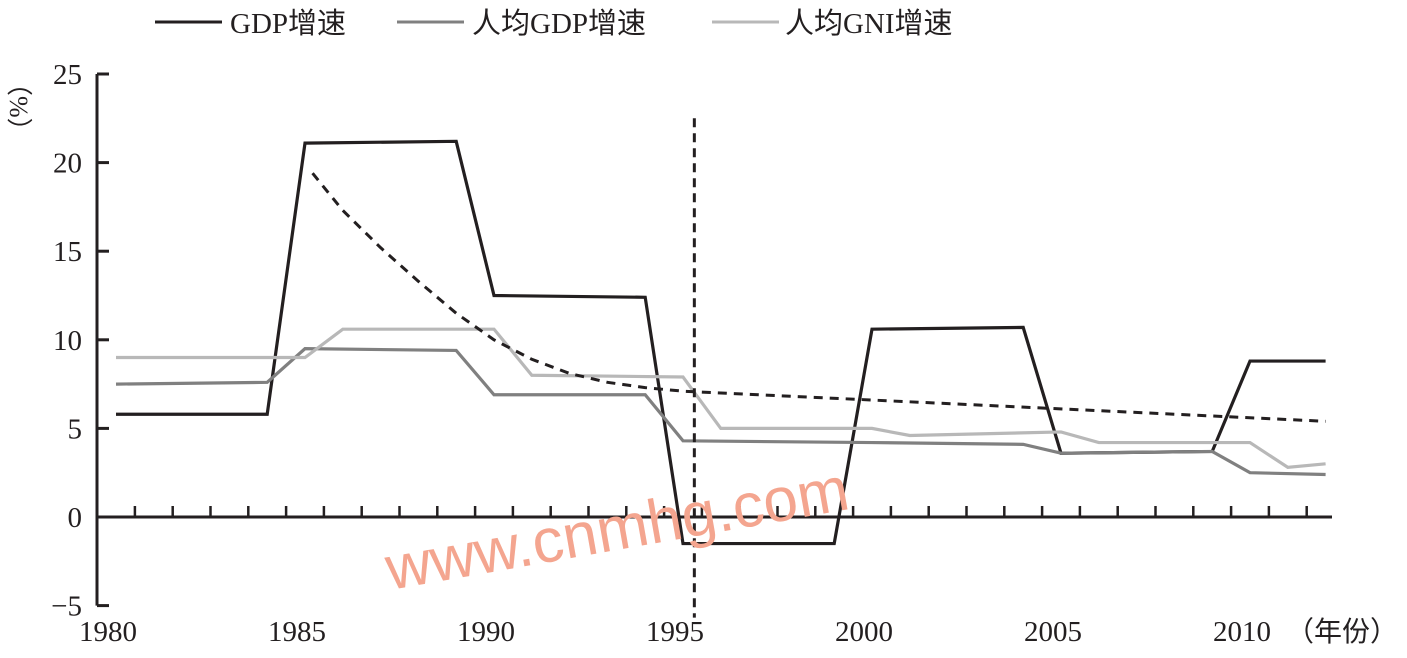 This screenshot has height=658, width=1407. Describe the element at coordinates (67, 75) in the screenshot. I see `y-tick-label: 25` at that location.